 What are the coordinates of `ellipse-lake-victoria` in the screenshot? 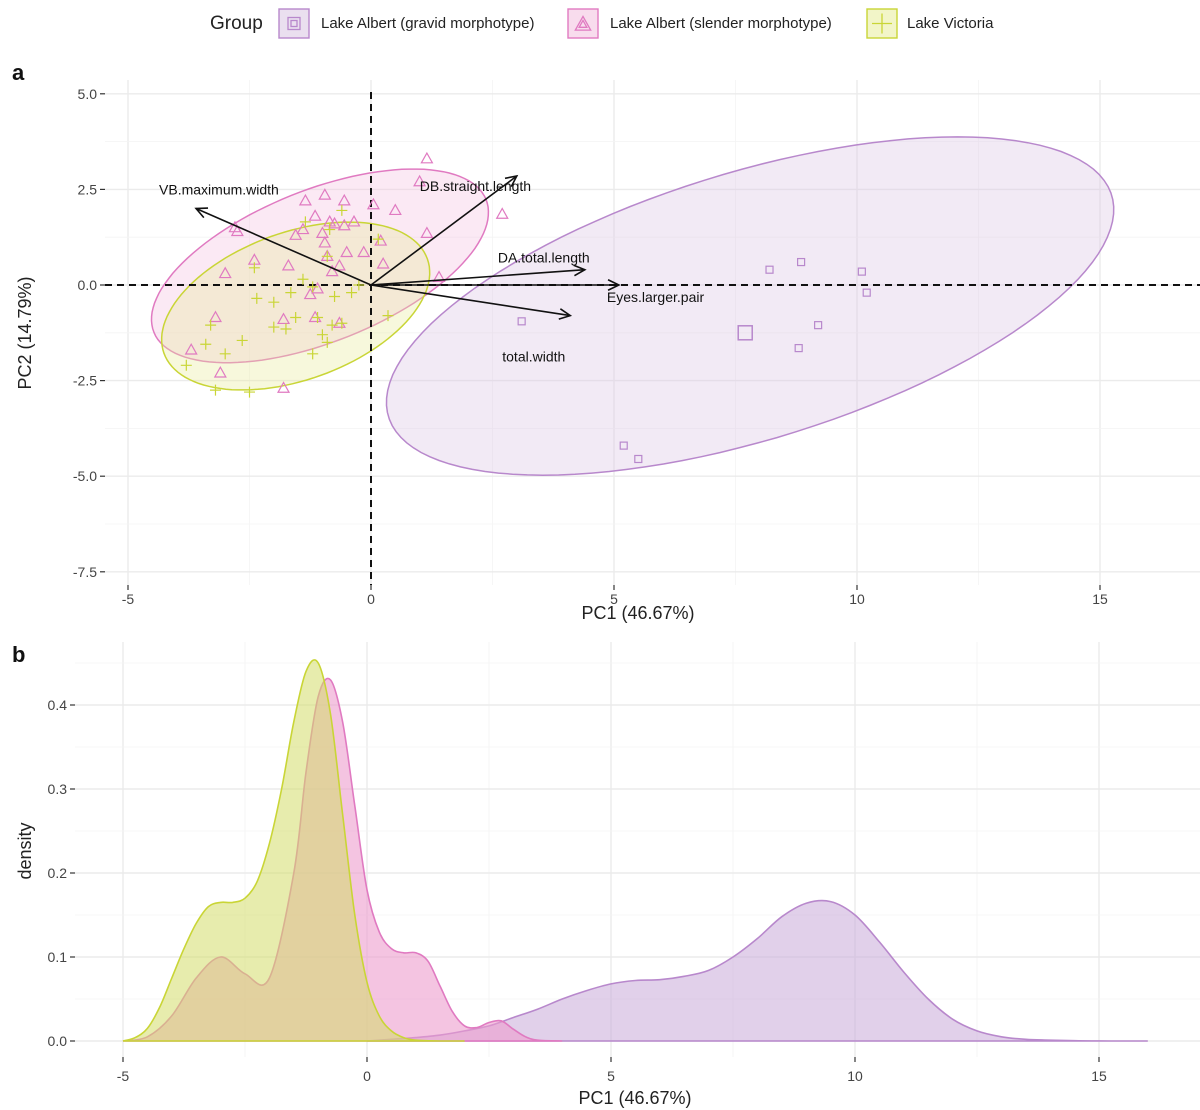 It's located at (295, 306).